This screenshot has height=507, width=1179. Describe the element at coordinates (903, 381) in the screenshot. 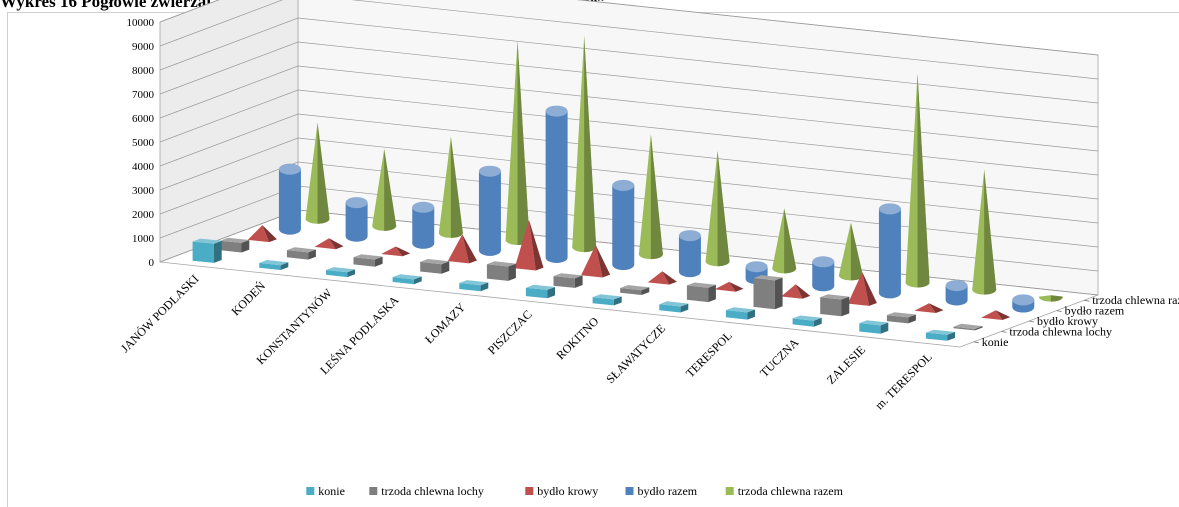

I see `x-tick-label: m. TERESPOL` at that location.